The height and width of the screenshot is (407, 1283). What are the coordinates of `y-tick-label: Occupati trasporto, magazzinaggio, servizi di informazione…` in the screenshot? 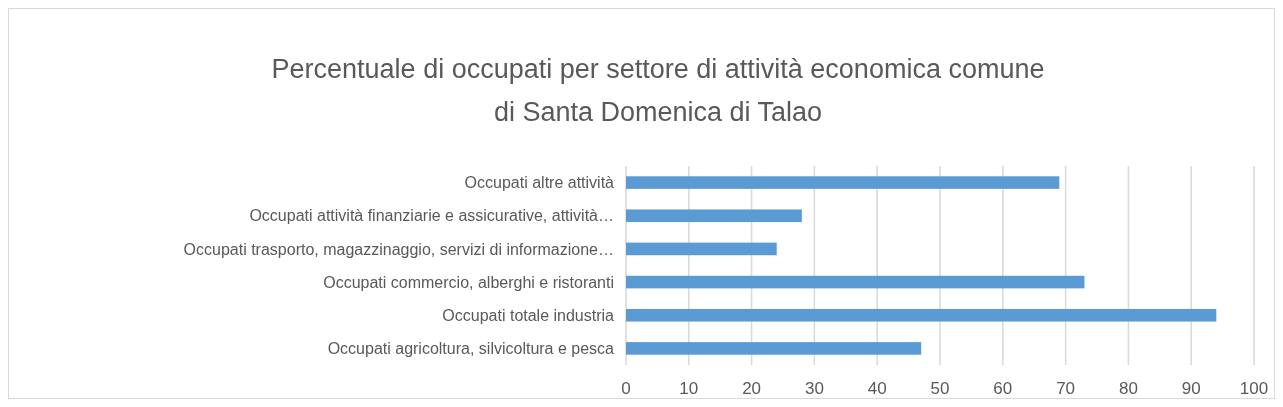 It's located at (398, 249).